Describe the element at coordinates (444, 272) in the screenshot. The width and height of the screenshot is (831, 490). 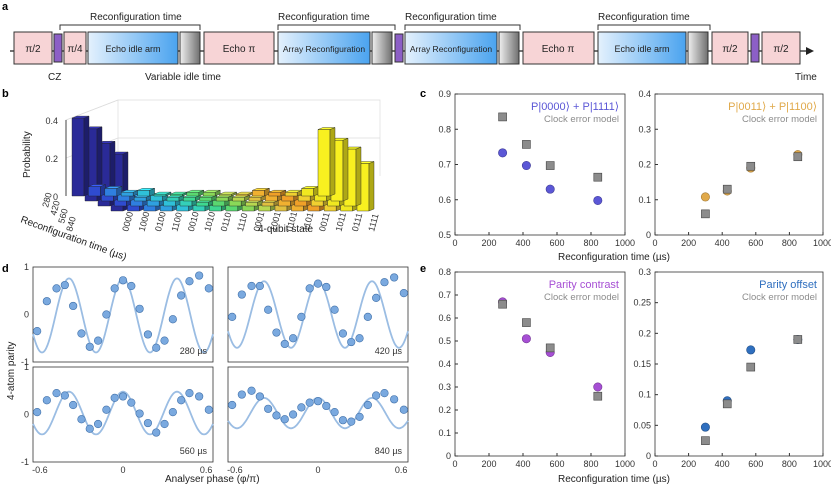
I see `y-tick-label: 0.8` at that location.